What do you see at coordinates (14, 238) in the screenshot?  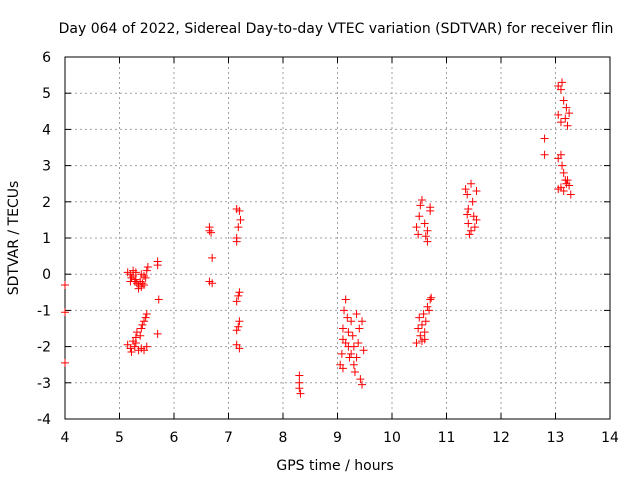 I see `y-axis-label: SDTVAR / TECUs` at bounding box center [14, 238].